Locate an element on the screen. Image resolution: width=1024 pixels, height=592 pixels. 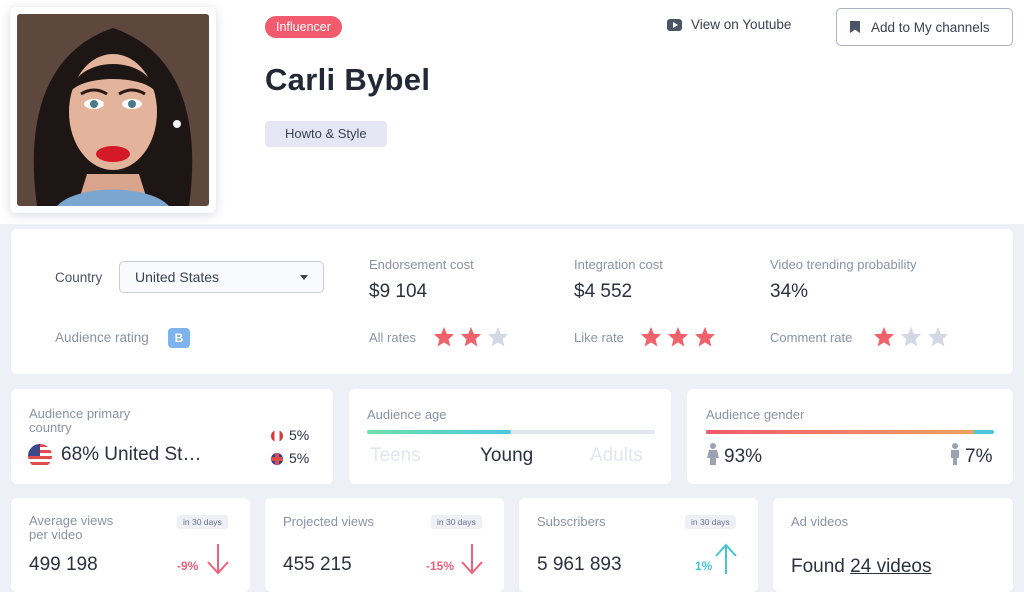
trending-probability-value: 34% is located at coordinates (789, 291).